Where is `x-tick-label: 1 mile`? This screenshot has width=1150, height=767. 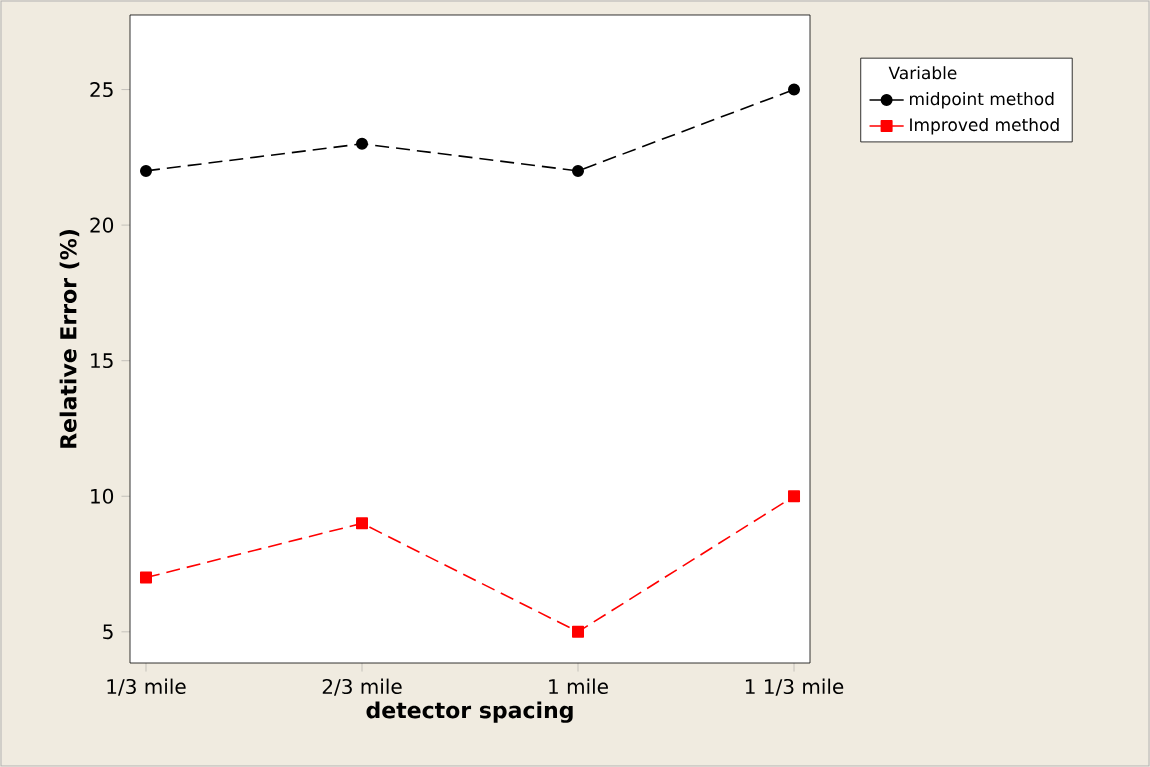 x-tick-label: 1 mile is located at coordinates (578, 686).